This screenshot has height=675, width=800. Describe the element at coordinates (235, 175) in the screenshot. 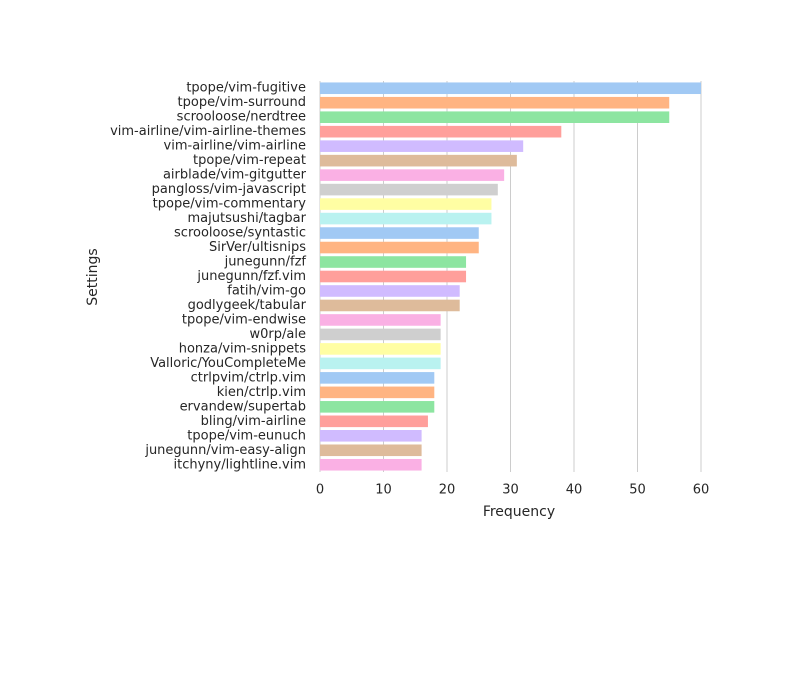

I see `y-tick-label: airblade/vim-gitgutter` at that location.